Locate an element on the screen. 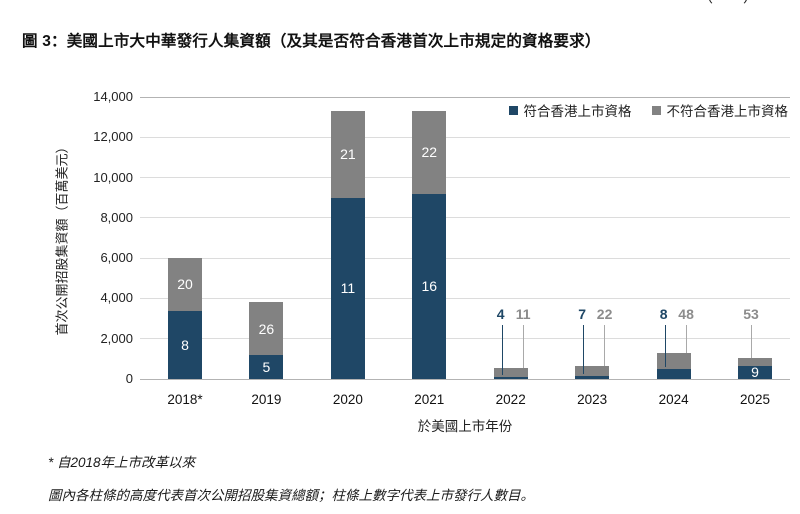 The width and height of the screenshot is (800, 514). bar-count-label-qualified: 9 is located at coordinates (755, 372).